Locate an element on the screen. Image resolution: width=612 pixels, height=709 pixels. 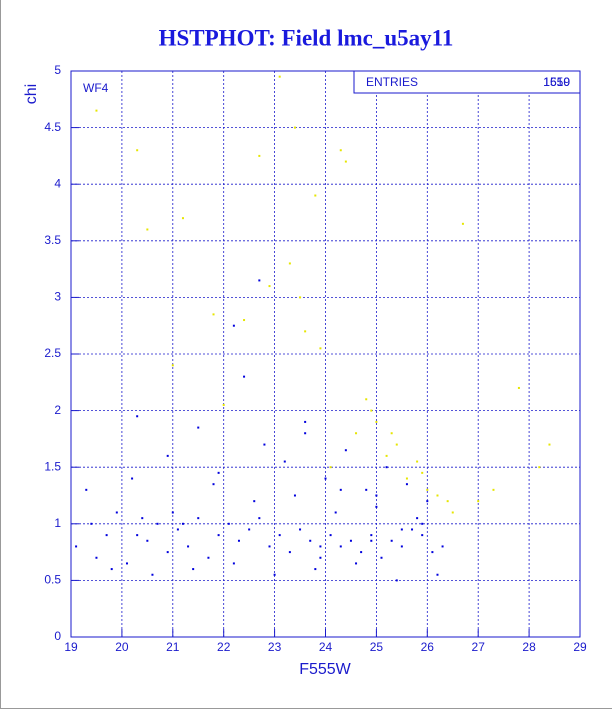
x-tick-label: 28 is located at coordinates (529, 647).